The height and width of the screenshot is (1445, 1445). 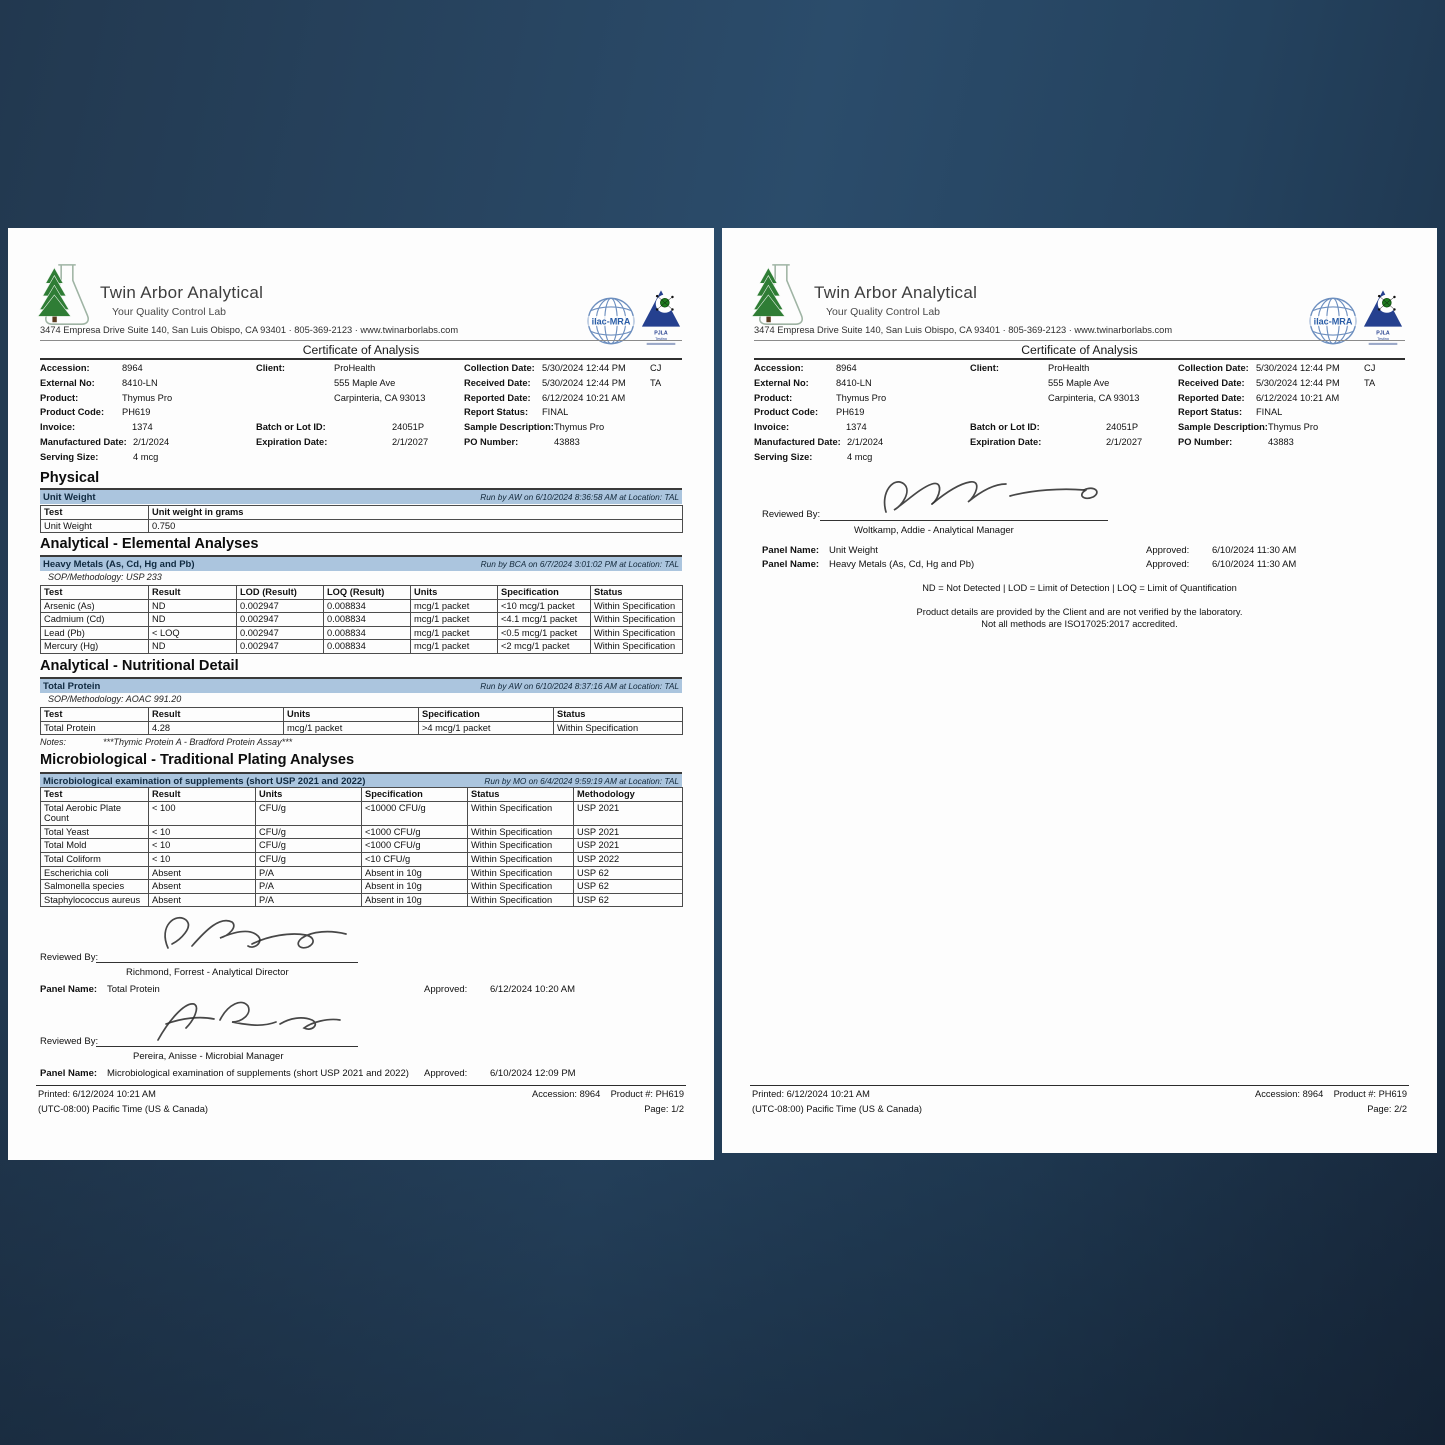 I want to click on table-cell: Absent, so click(x=202, y=886).